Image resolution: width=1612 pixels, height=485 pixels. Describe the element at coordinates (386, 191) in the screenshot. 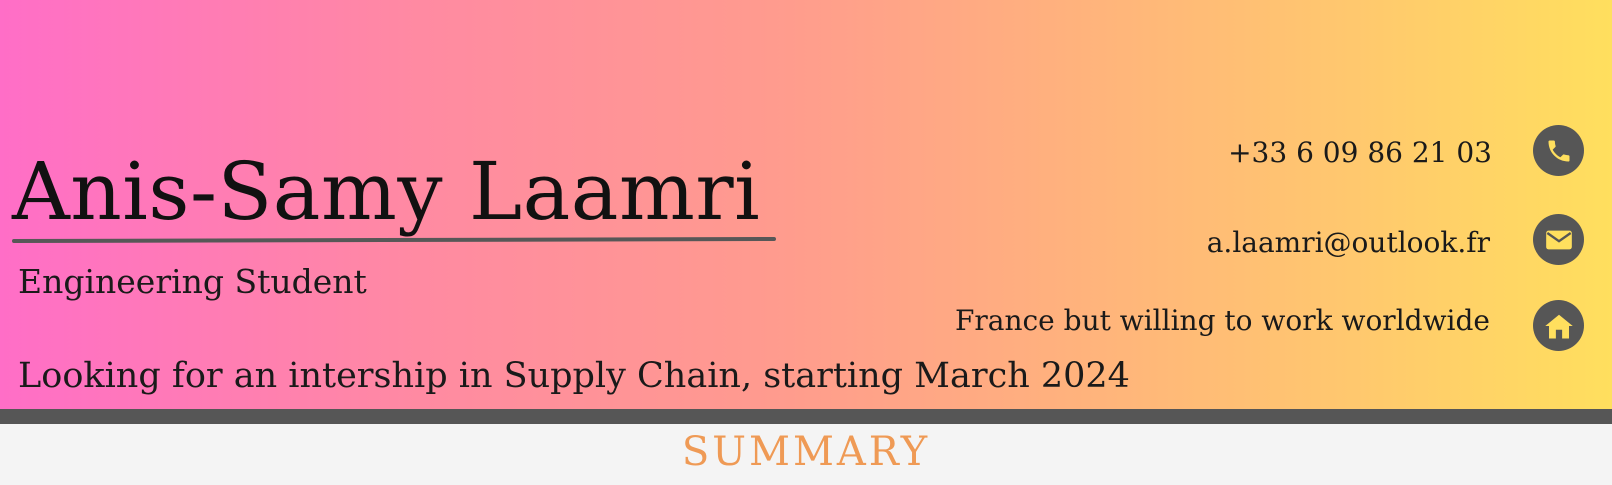

I see `candidate-name: Anis-Samy Laamri` at that location.